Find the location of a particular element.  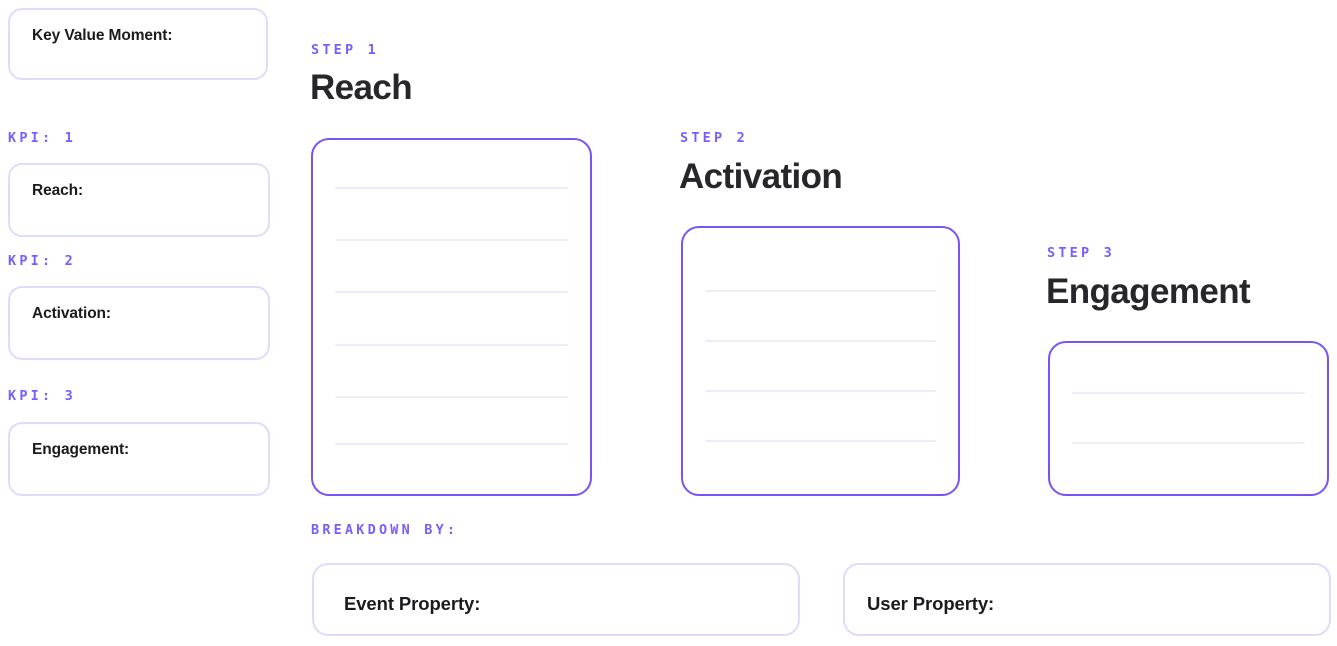

step-2-note-card is located at coordinates (820, 361).